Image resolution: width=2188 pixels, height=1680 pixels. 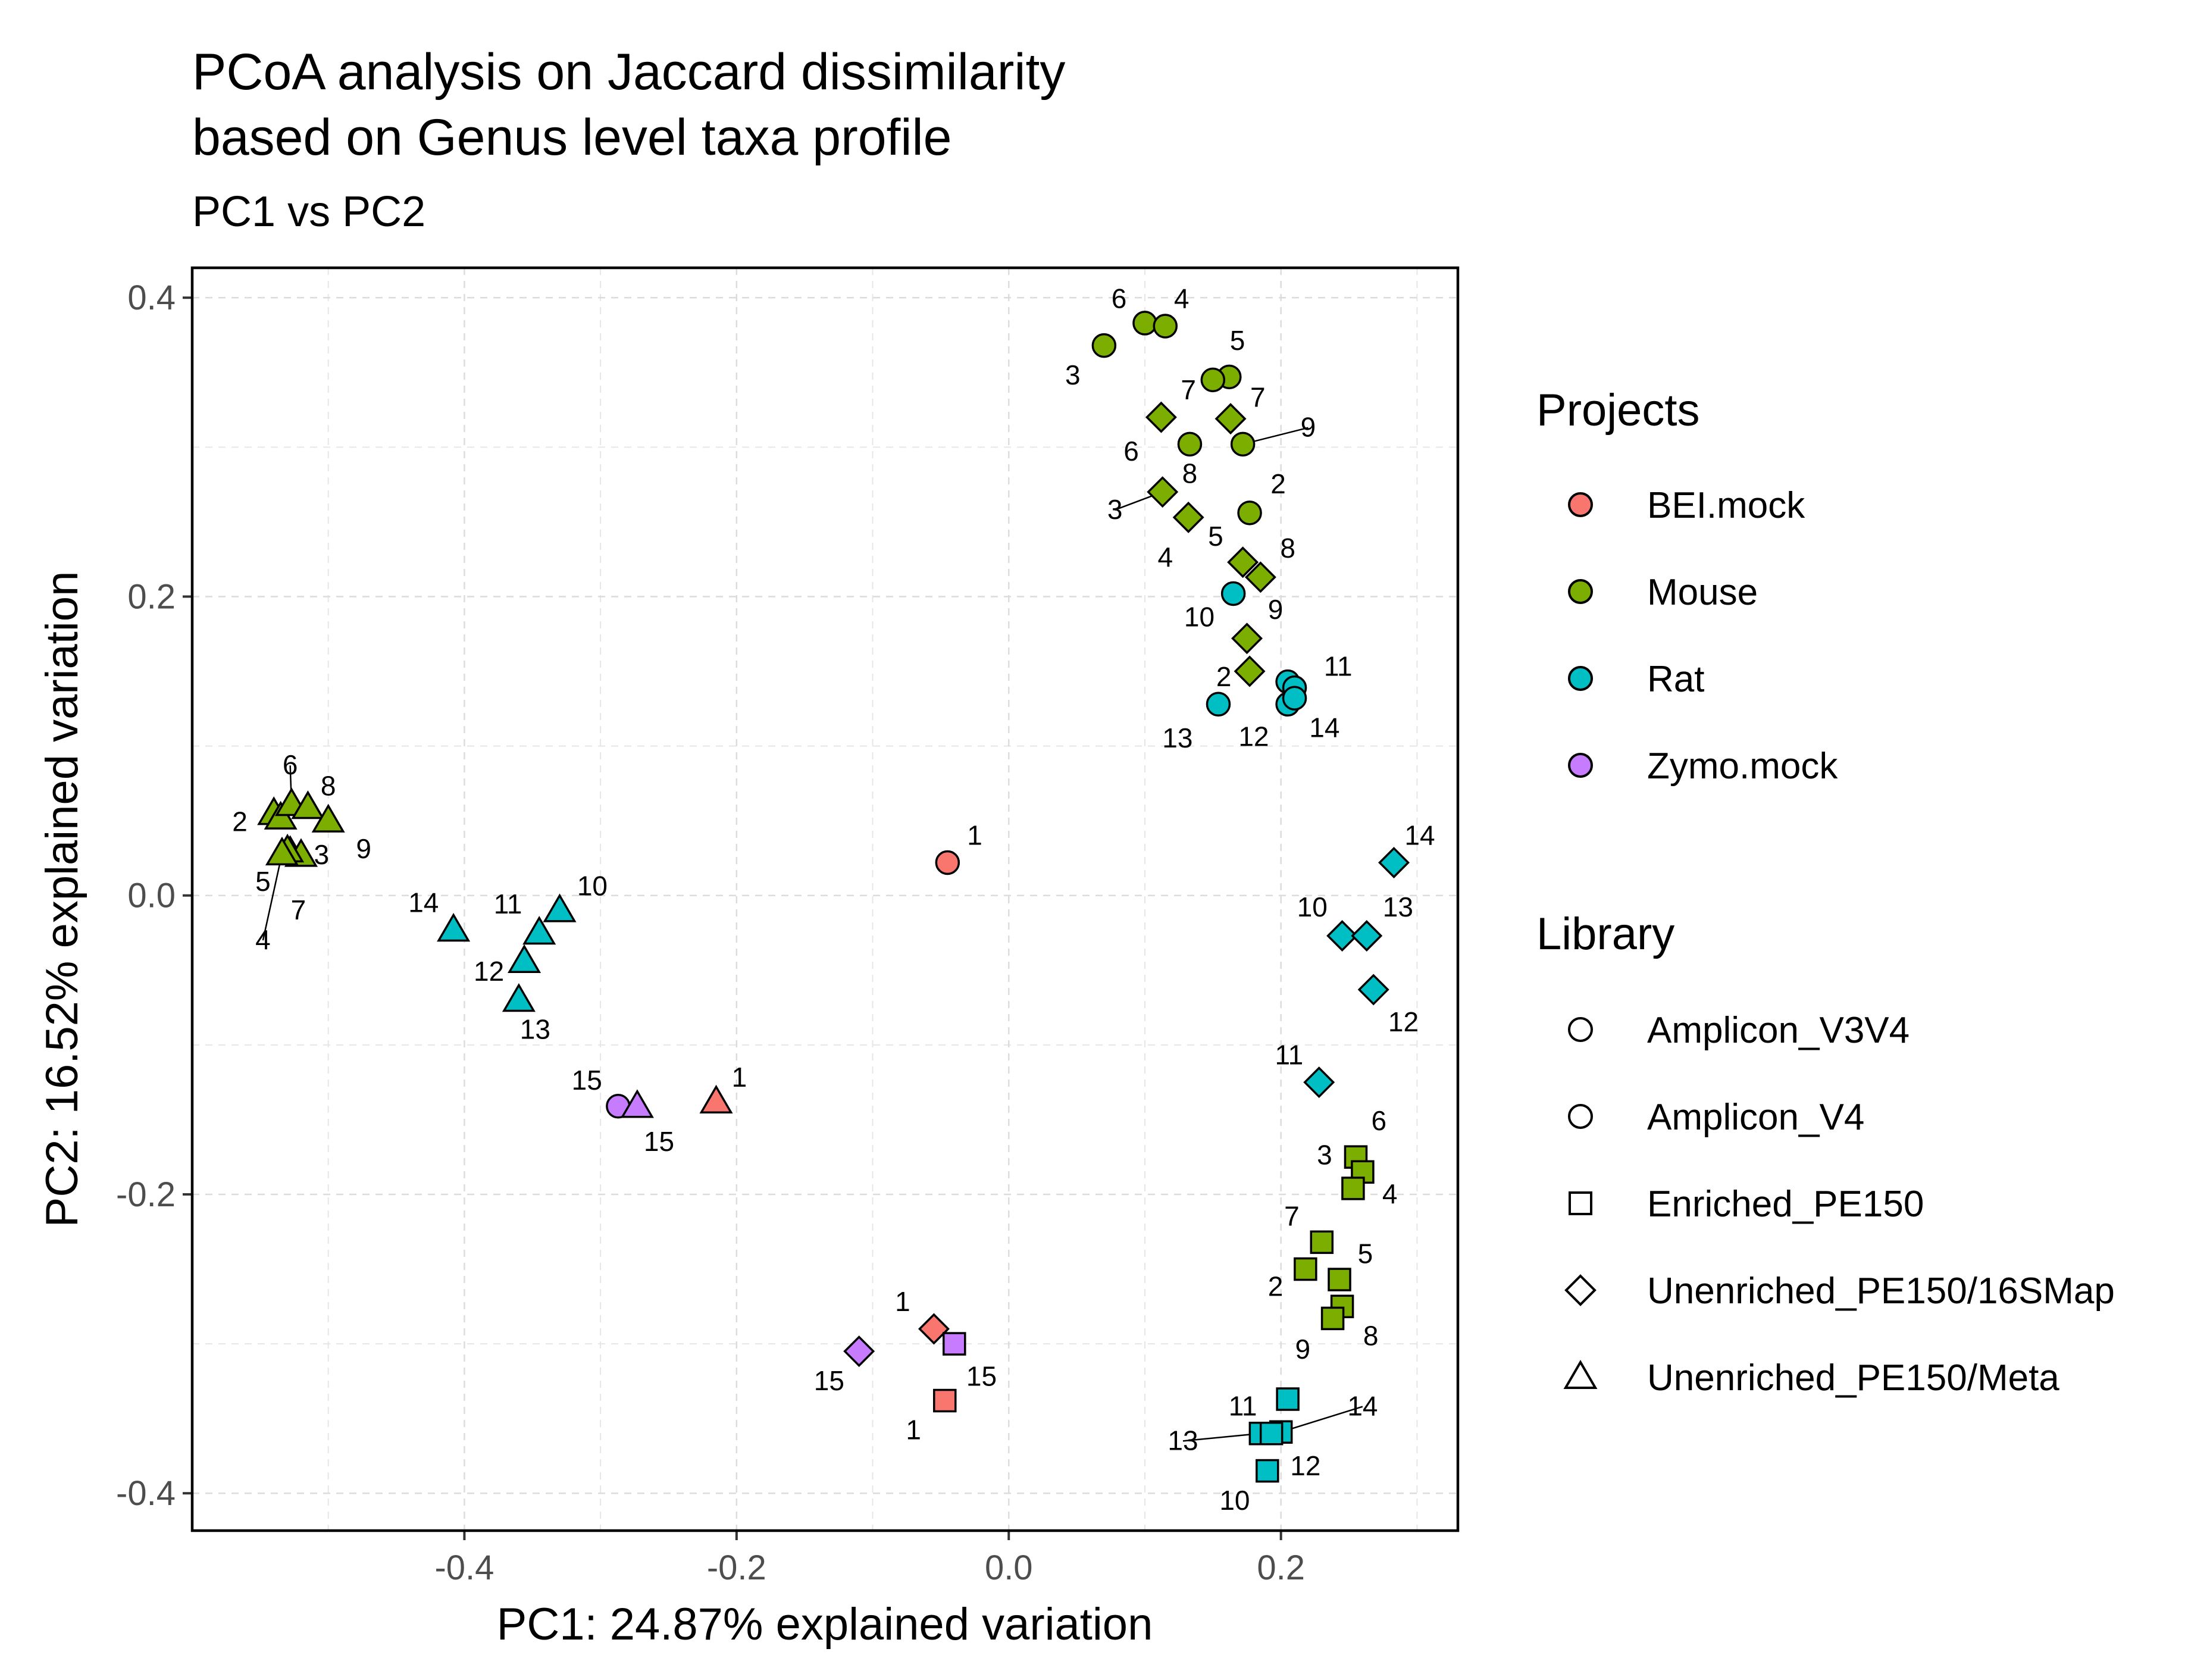 I want to click on y-tick-label: 0.4, so click(x=151, y=298).